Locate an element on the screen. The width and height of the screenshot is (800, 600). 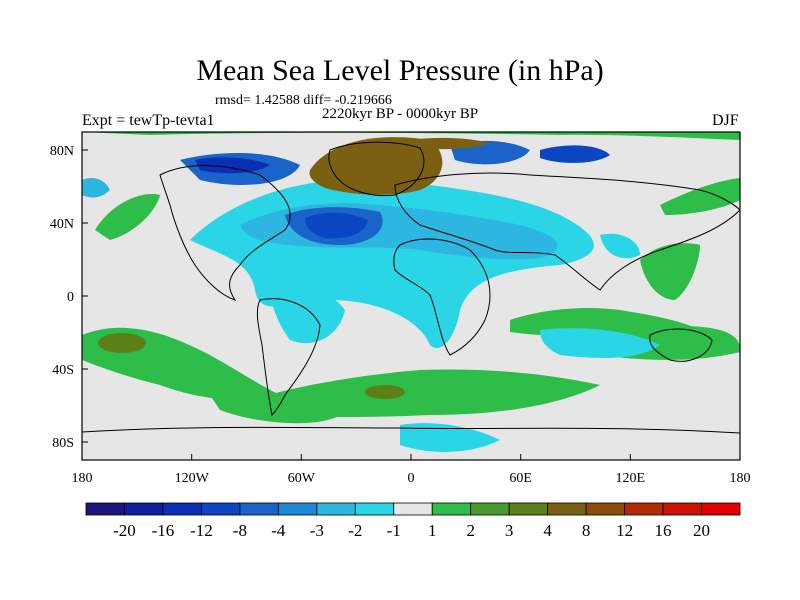
longitude-axis: 180 120W 60W 0 60E 120E 180 is located at coordinates (411, 470).